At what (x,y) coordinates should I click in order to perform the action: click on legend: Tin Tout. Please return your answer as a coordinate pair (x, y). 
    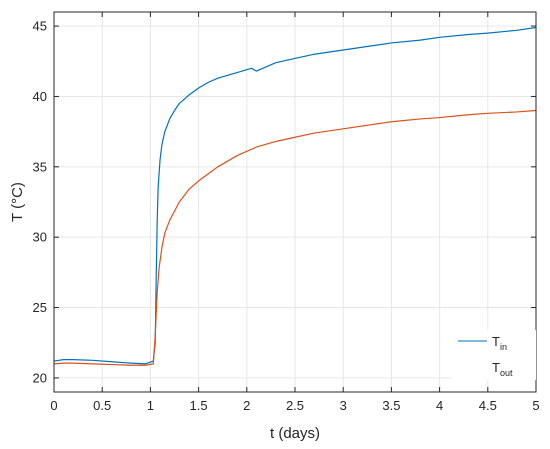
    Looking at the image, I should click on (494, 355).